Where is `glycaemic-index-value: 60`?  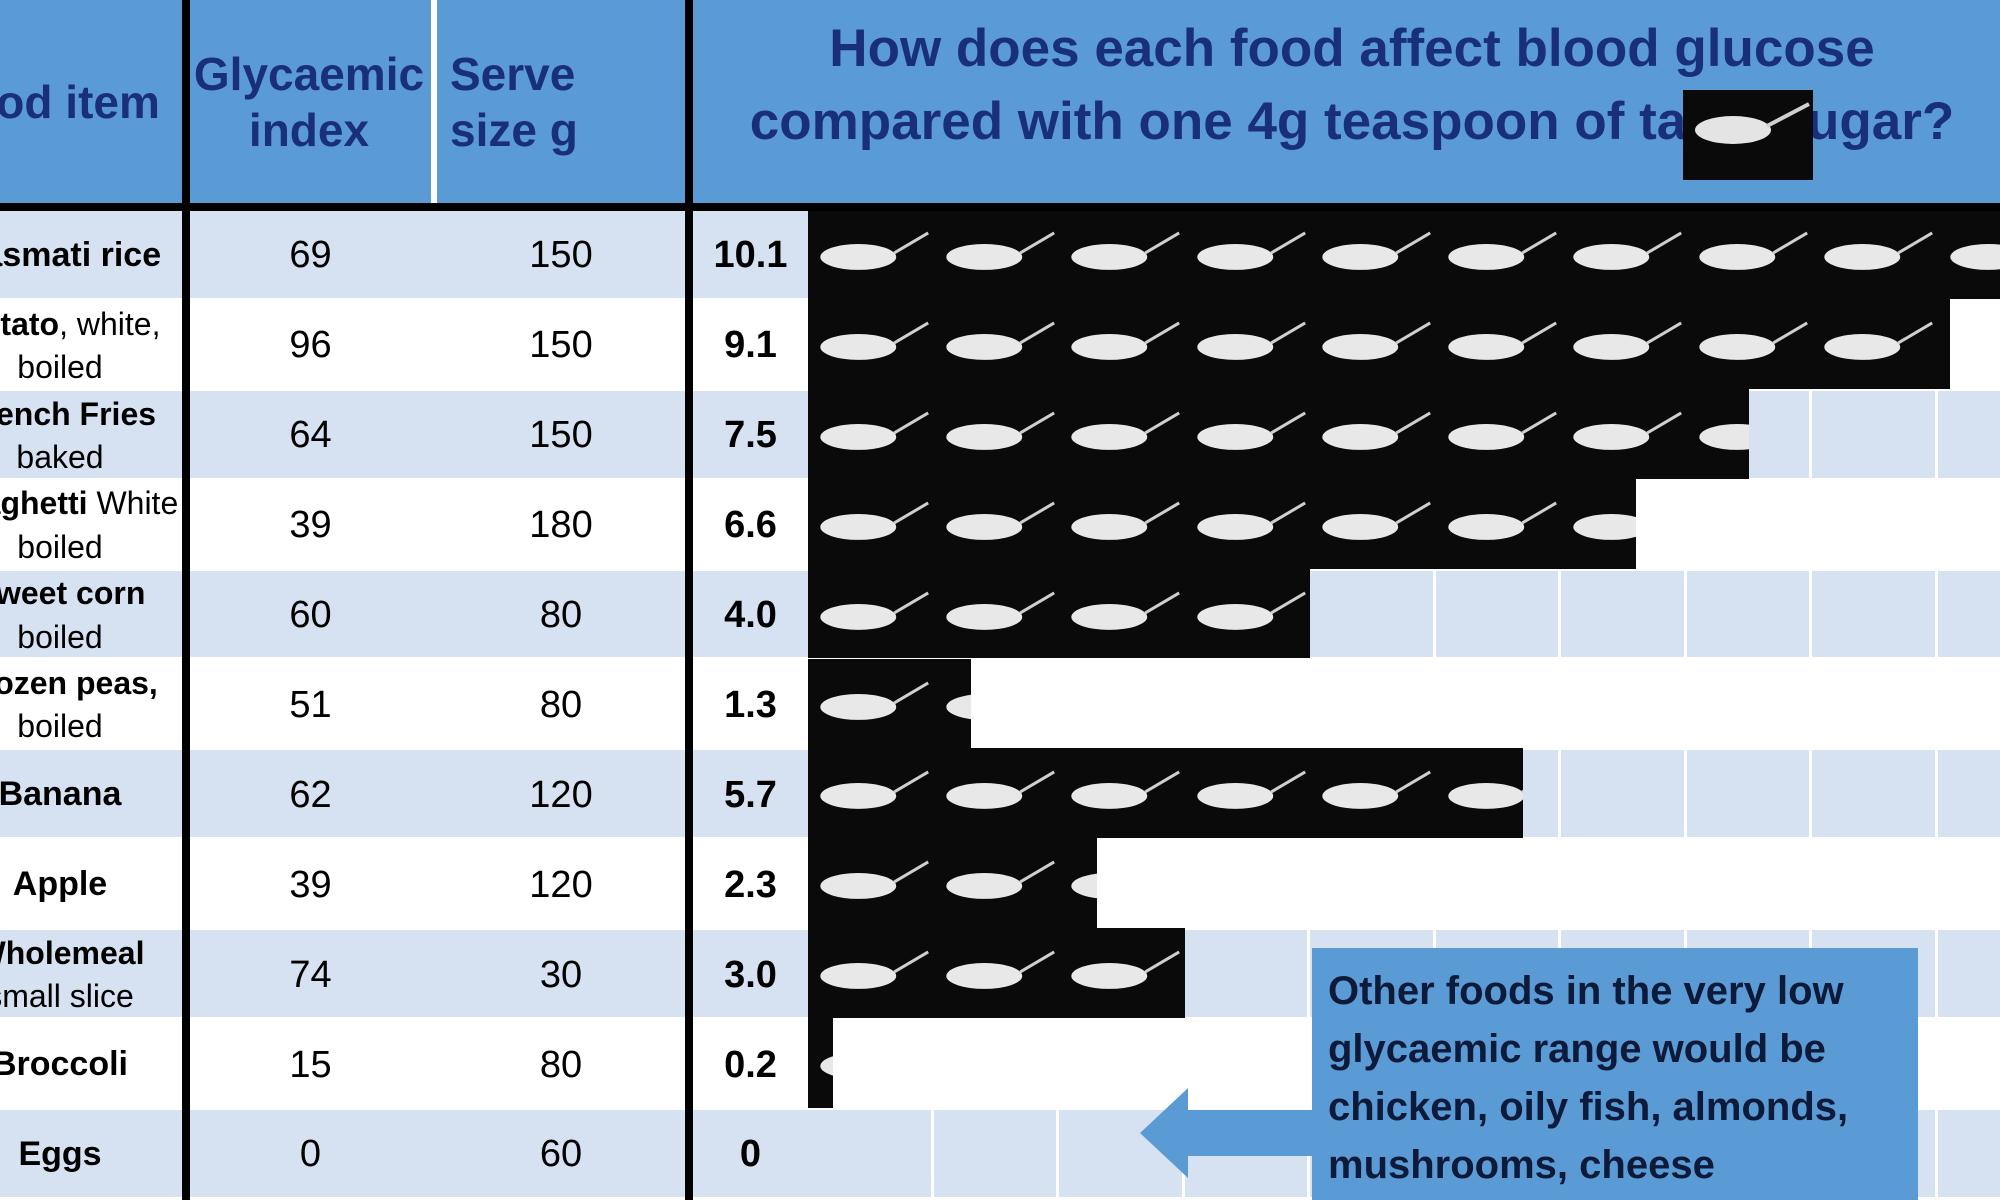
glycaemic-index-value: 60 is located at coordinates (310, 615).